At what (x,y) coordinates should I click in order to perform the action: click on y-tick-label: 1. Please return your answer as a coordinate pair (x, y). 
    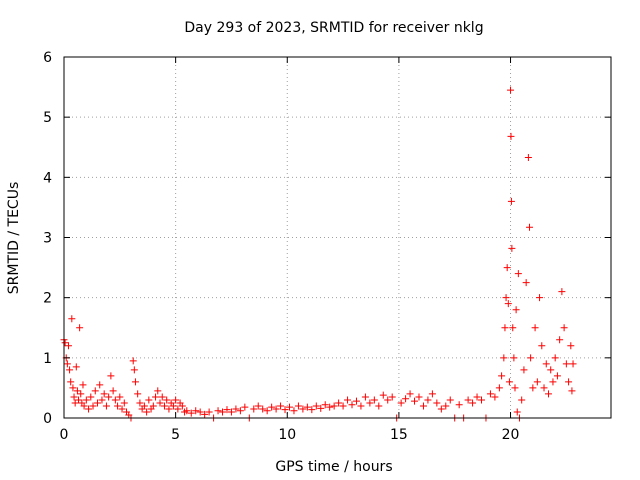
    Looking at the image, I should click on (47, 359).